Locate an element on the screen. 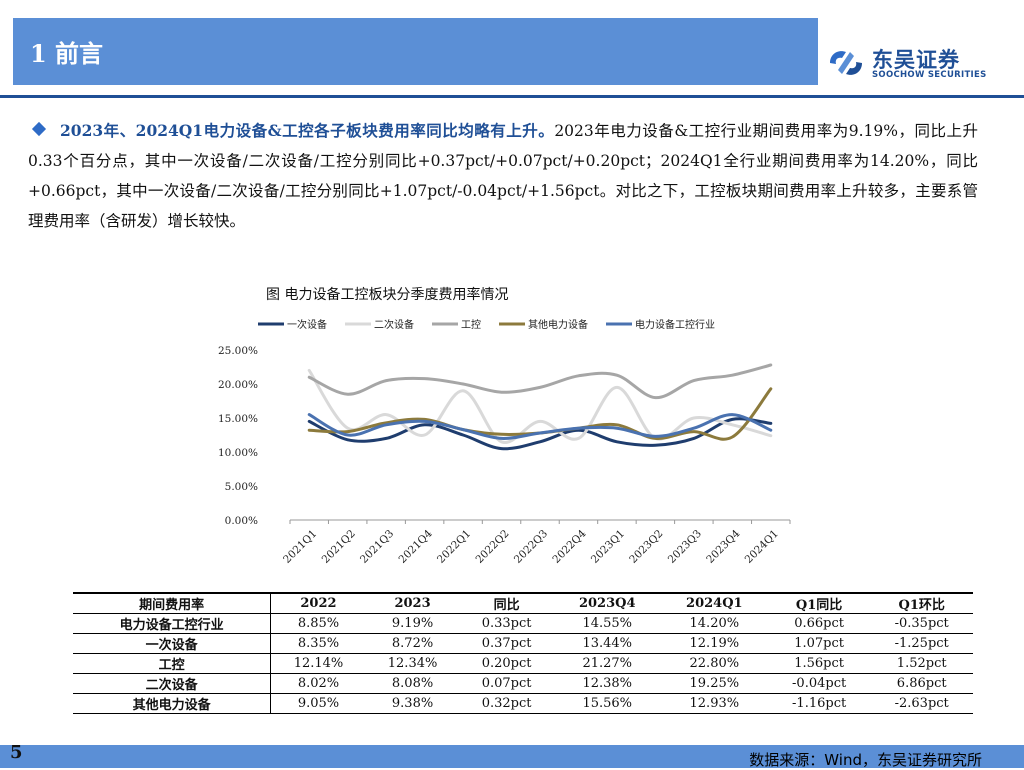 The width and height of the screenshot is (1024, 770). table-cell: 0.37pct is located at coordinates (506, 643).